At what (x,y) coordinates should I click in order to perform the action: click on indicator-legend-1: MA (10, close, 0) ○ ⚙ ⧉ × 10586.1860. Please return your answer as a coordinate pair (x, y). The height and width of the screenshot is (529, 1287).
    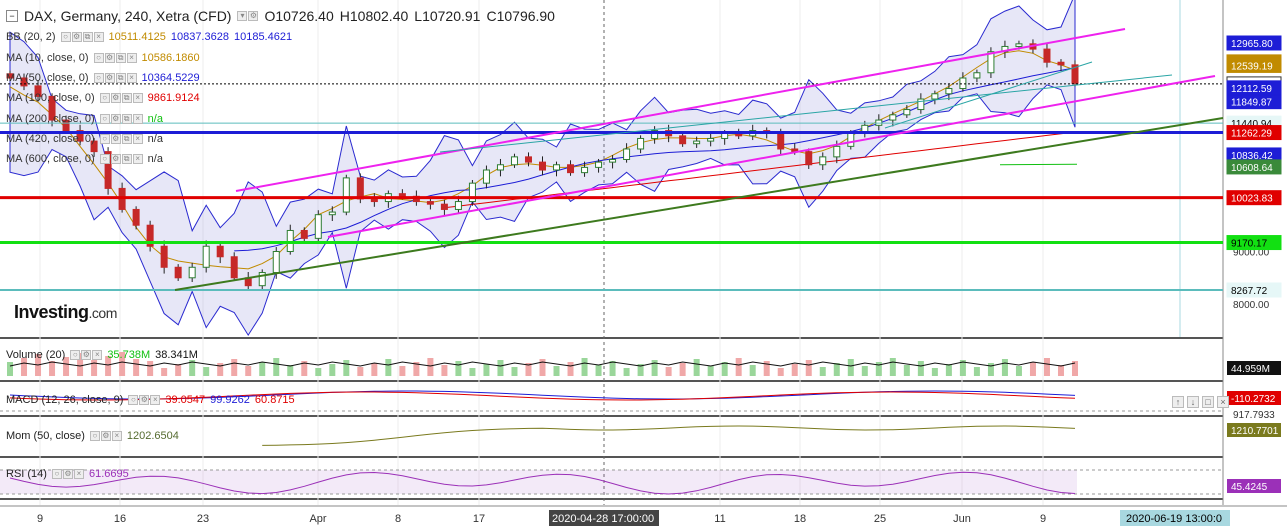
    Looking at the image, I should click on (103, 58).